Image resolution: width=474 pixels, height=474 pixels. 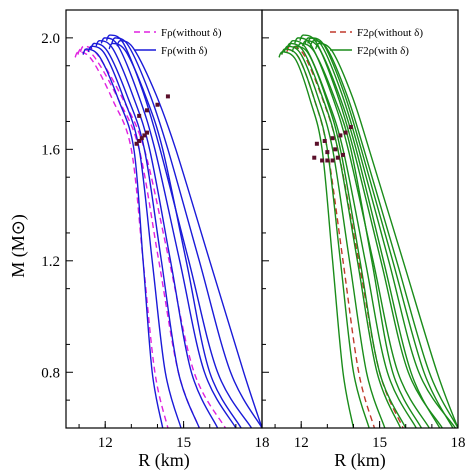 What do you see at coordinates (18, 246) in the screenshot?
I see `y-axis-label: M (M⊙)` at bounding box center [18, 246].